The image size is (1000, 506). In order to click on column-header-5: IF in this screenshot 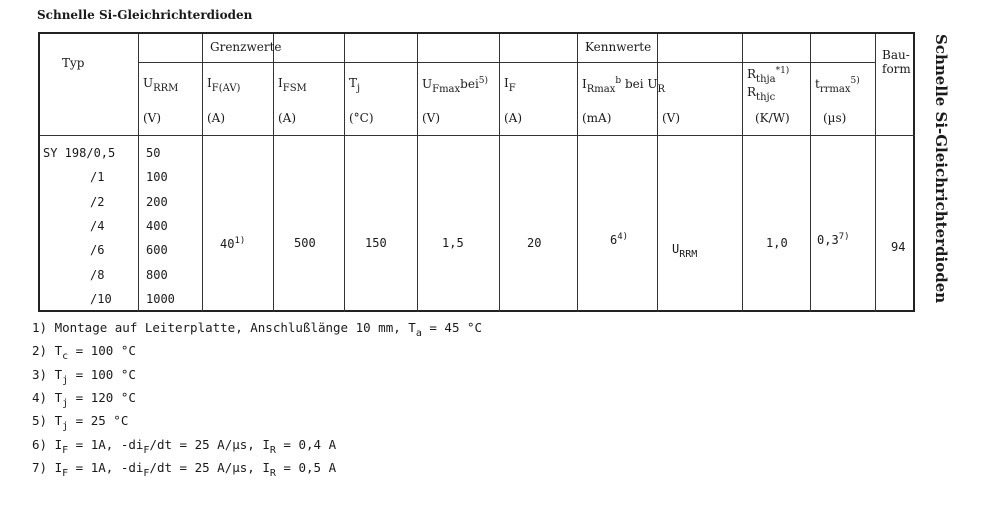, I will do `click(510, 85)`.